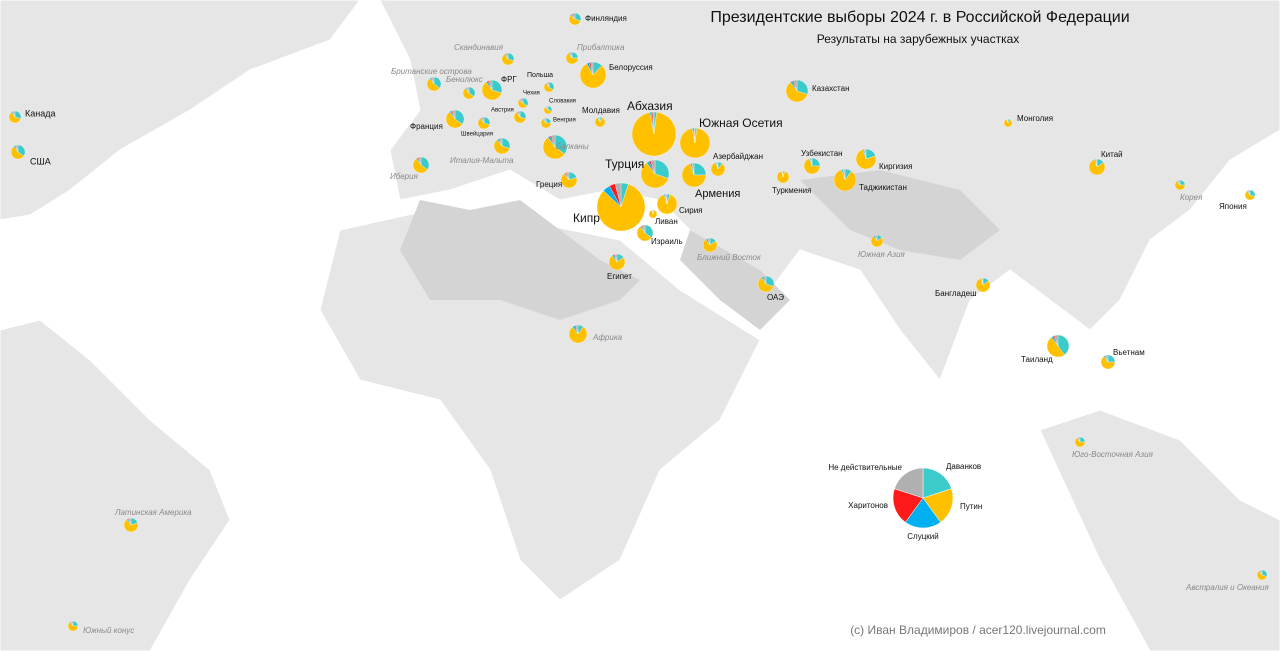 The image size is (1280, 651). What do you see at coordinates (1233, 206) in the screenshot?
I see `country-label: Япония` at bounding box center [1233, 206].